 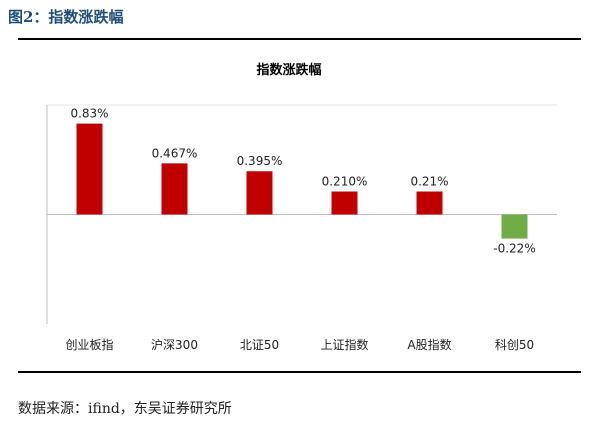 I want to click on source-note: 数据来源：ifind，东吴证券研究所, so click(x=125, y=409).